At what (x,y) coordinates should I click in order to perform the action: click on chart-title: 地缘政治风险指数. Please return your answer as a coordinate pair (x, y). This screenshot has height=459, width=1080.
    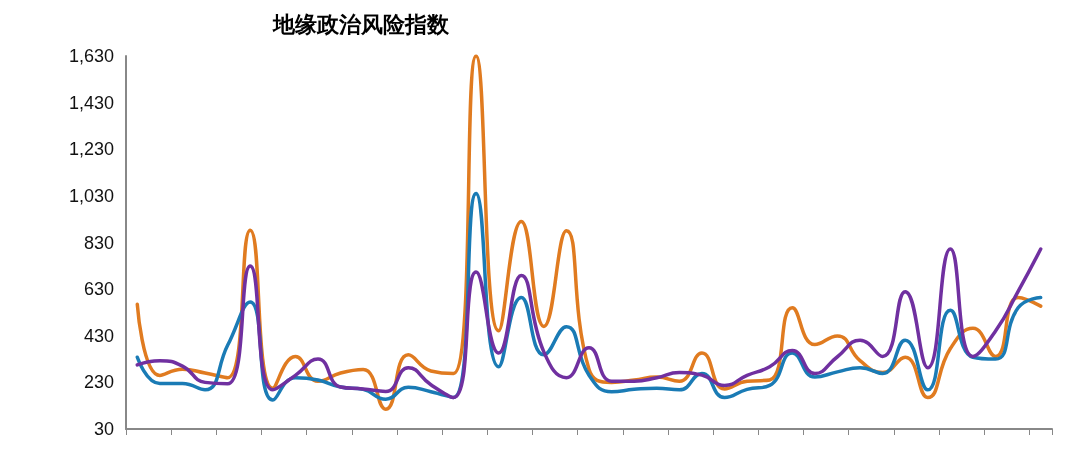
    Looking at the image, I should click on (361, 24).